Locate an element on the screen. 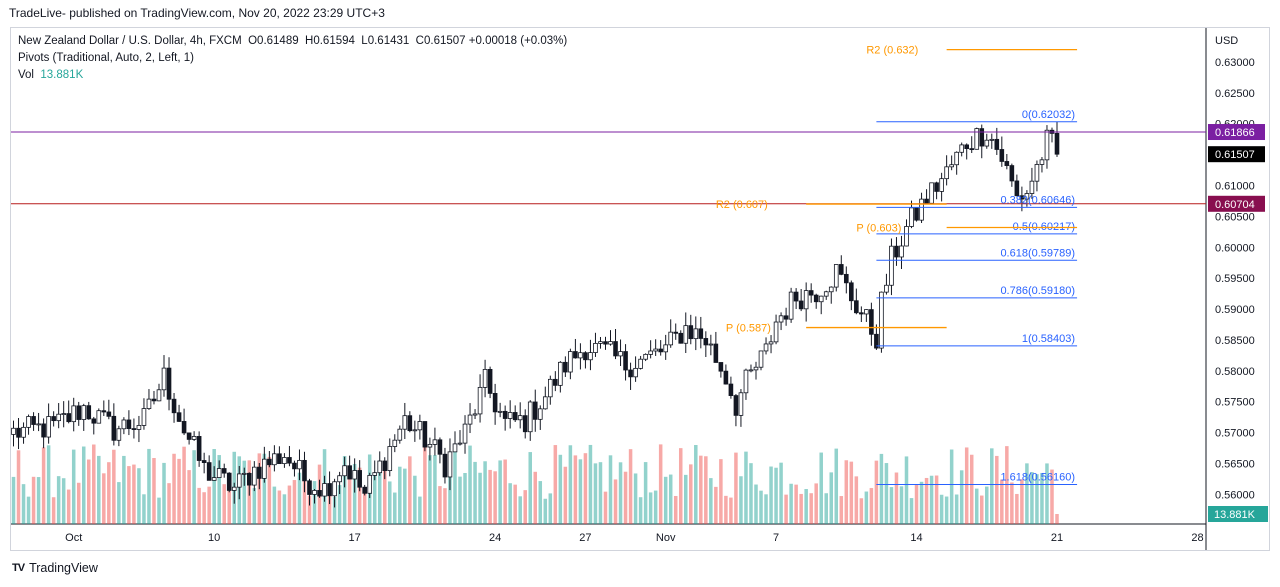  volume-legend: Vol 13.881K is located at coordinates (50, 75).